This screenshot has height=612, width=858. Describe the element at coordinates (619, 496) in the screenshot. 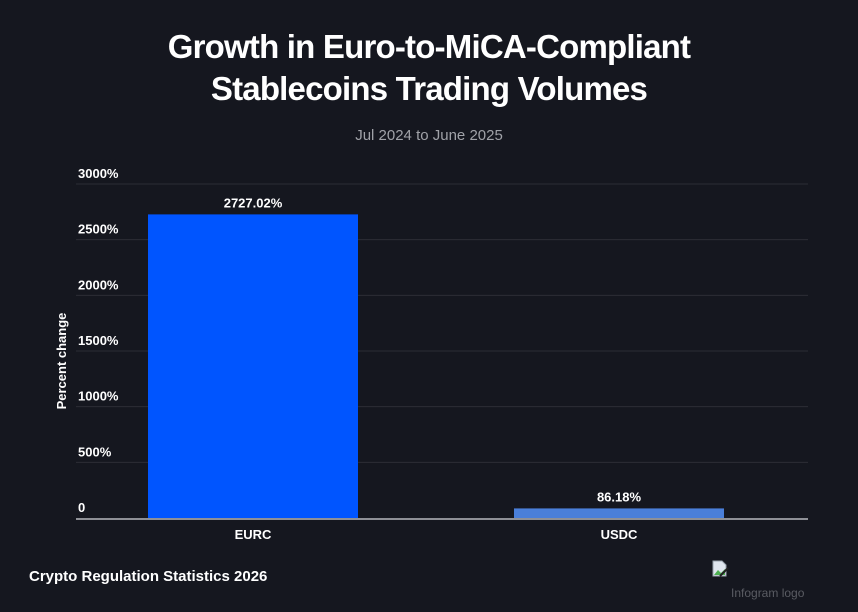

I see `data-label: 86.18%` at that location.